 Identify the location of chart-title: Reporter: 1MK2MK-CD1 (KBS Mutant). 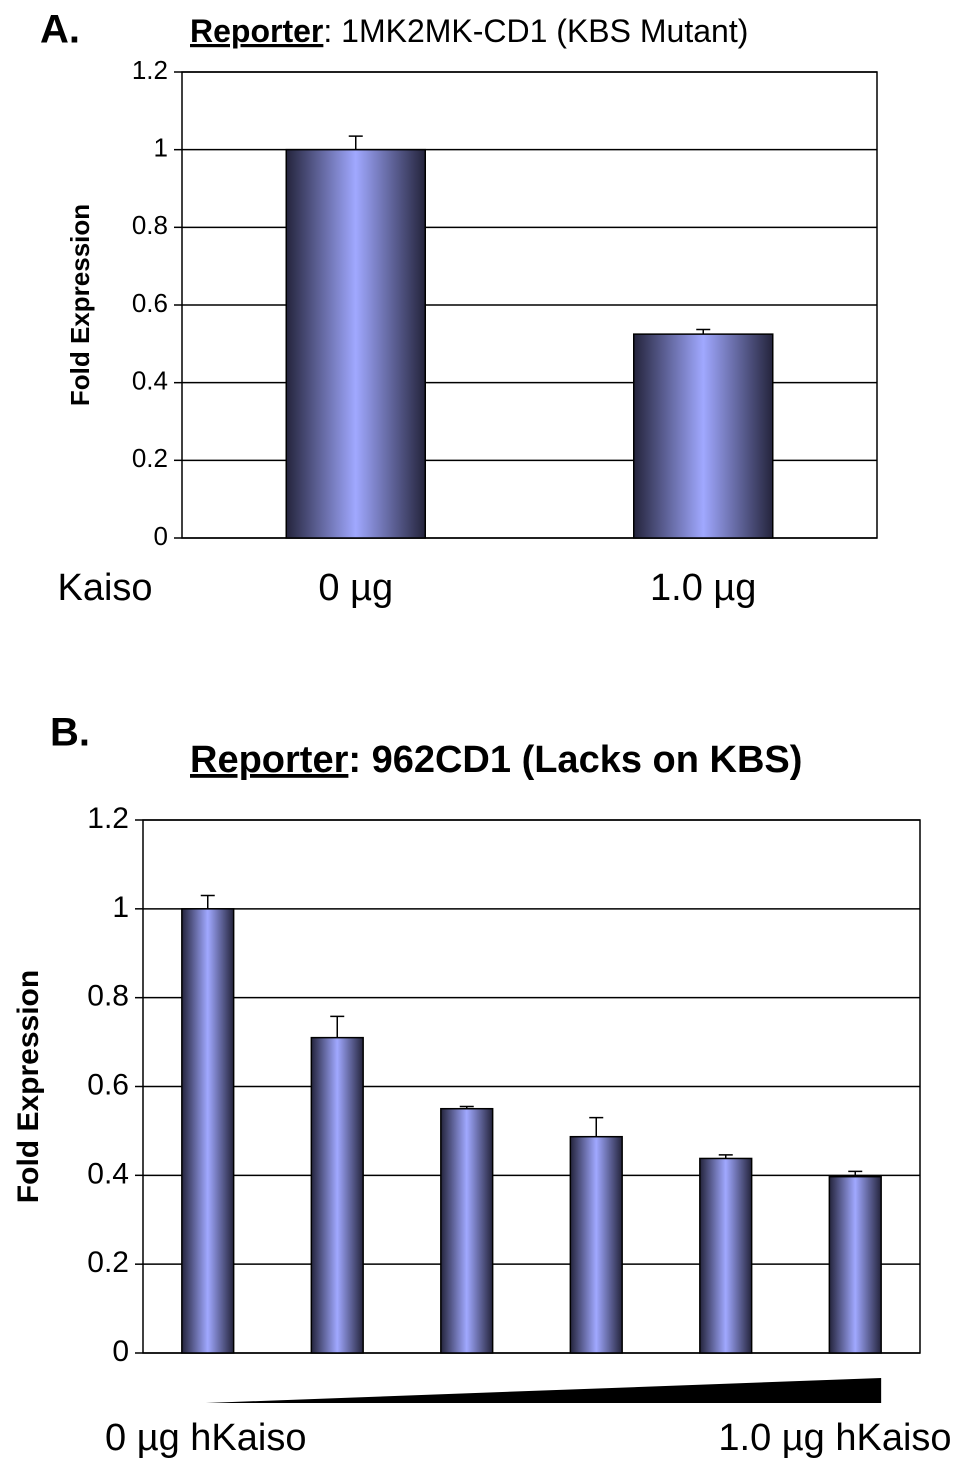
(469, 31).